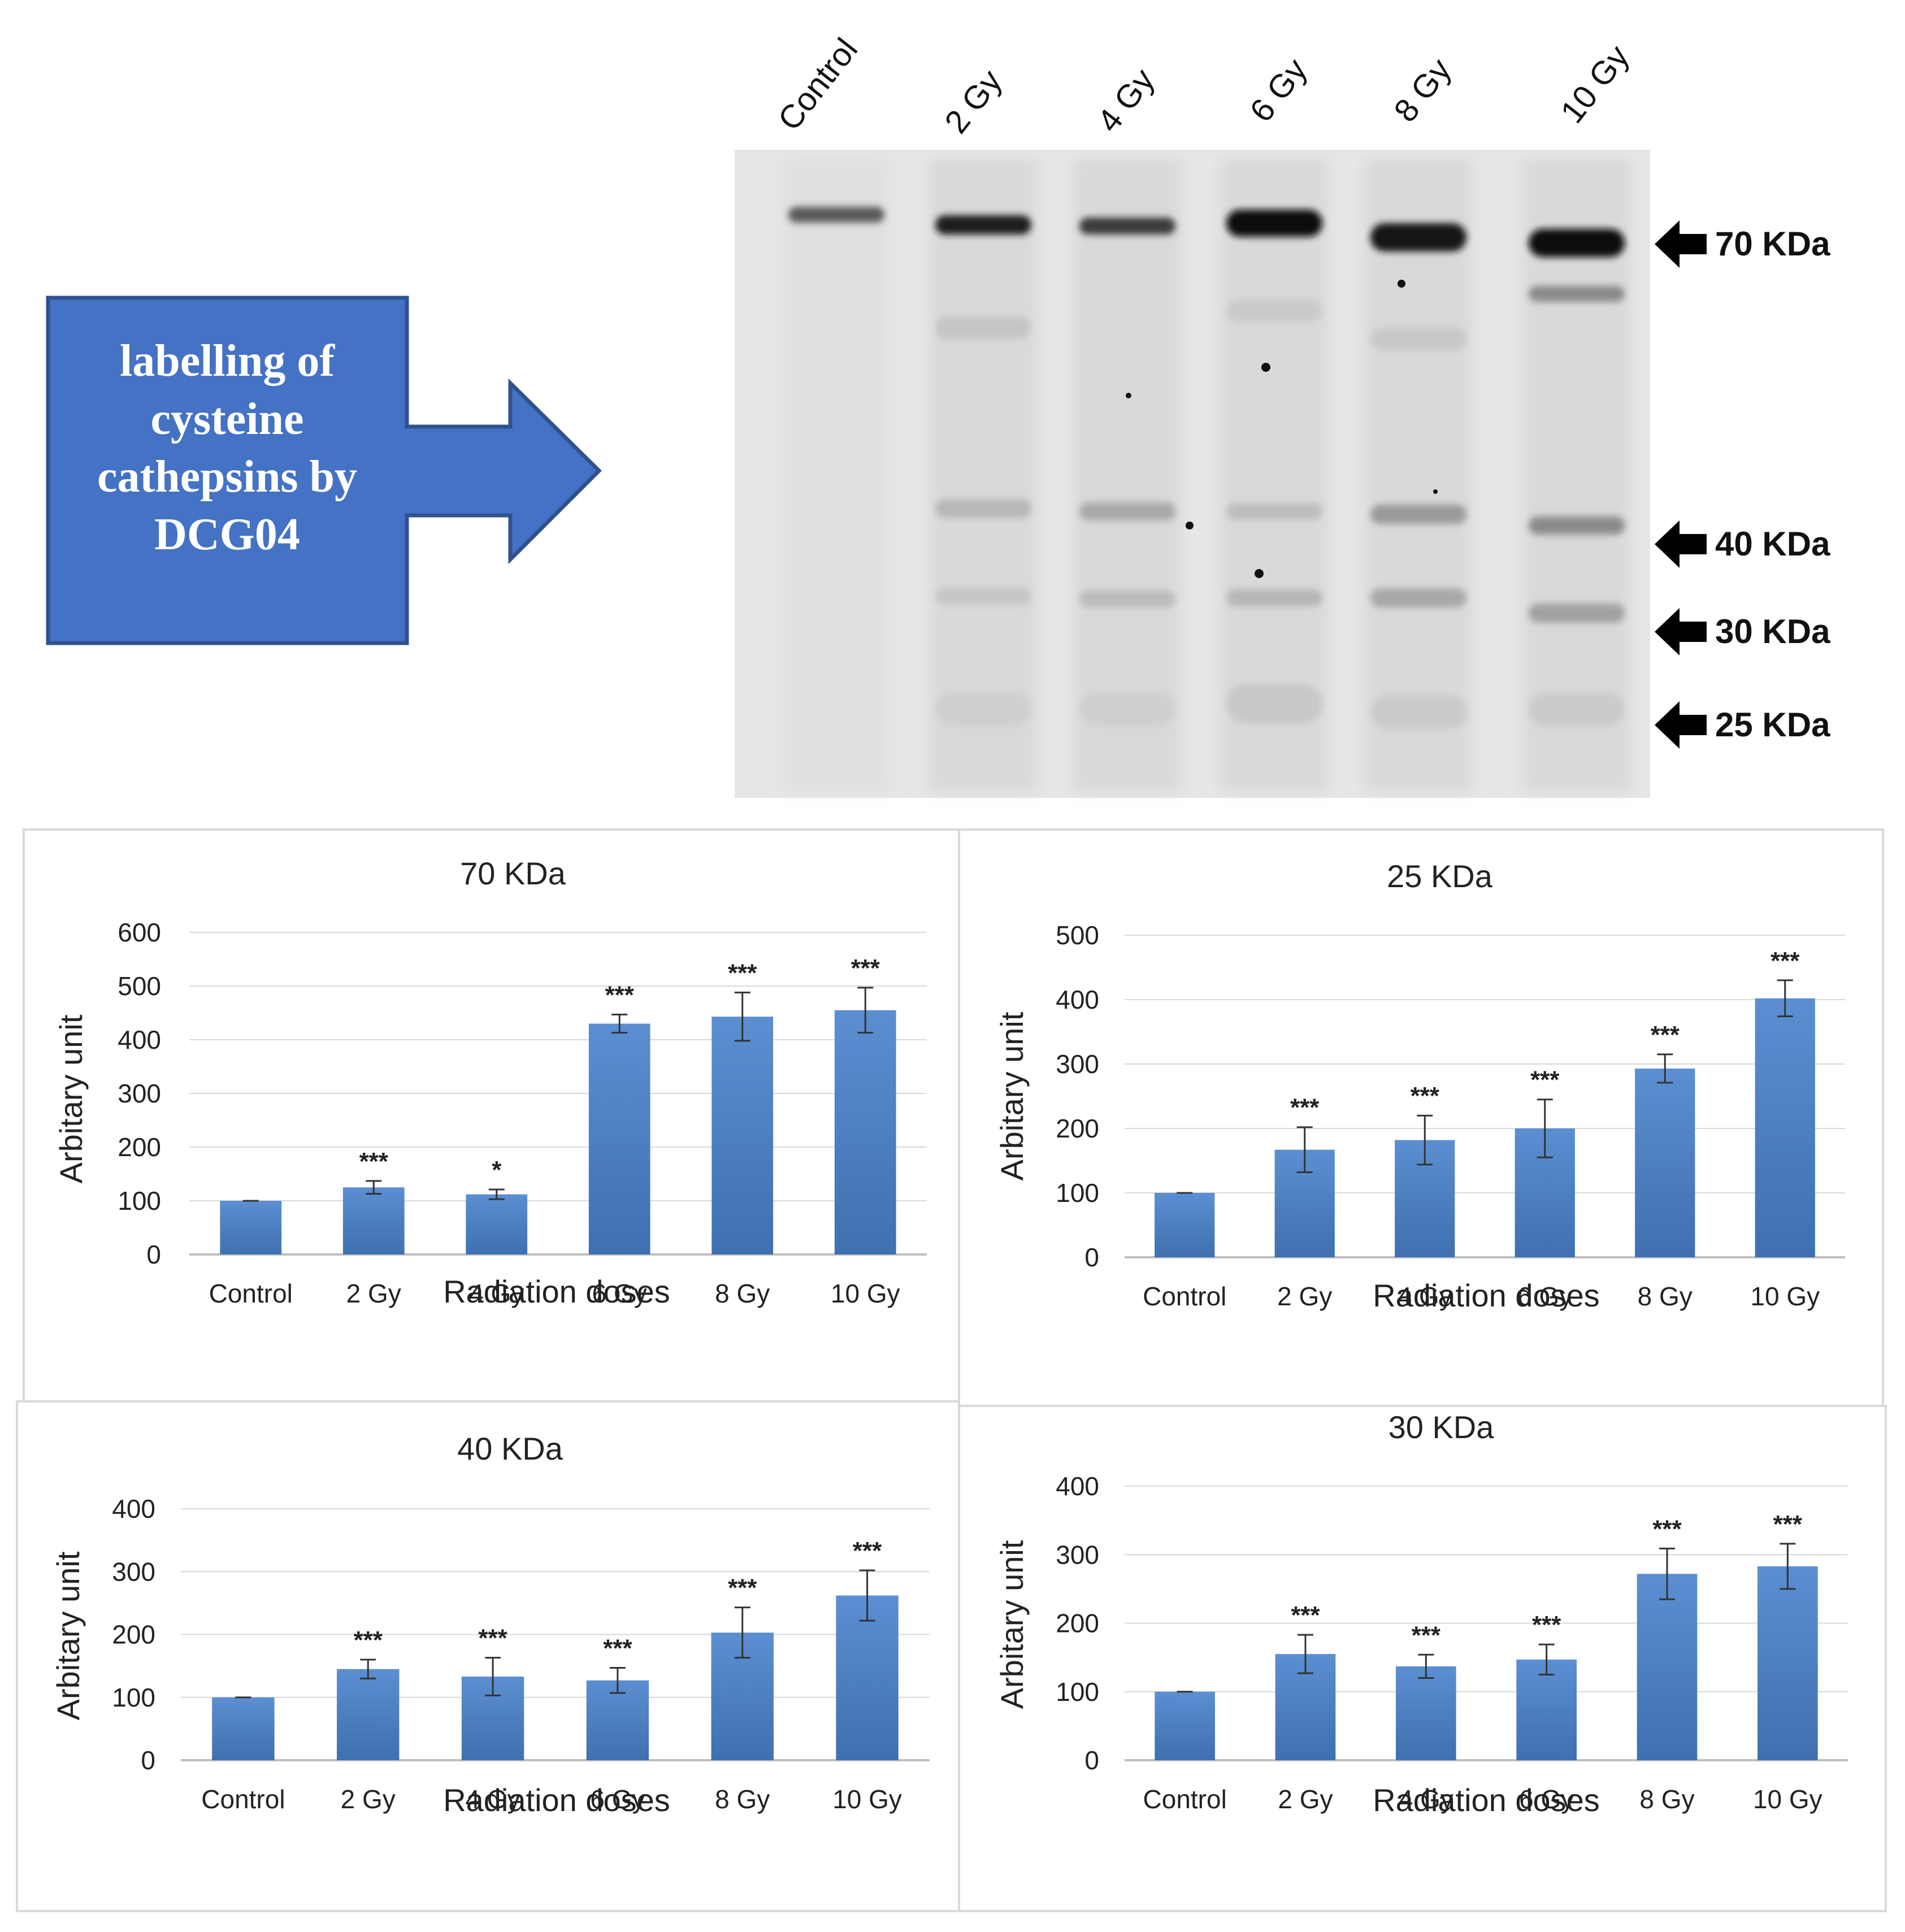 Image resolution: width=1905 pixels, height=1932 pixels. What do you see at coordinates (1077, 1128) in the screenshot?
I see `y-tick-label: 200` at bounding box center [1077, 1128].